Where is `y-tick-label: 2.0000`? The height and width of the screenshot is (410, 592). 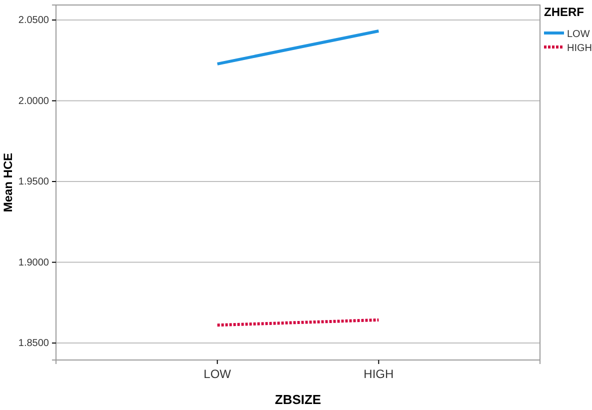
y-tick-label: 2.0000 is located at coordinates (34, 101).